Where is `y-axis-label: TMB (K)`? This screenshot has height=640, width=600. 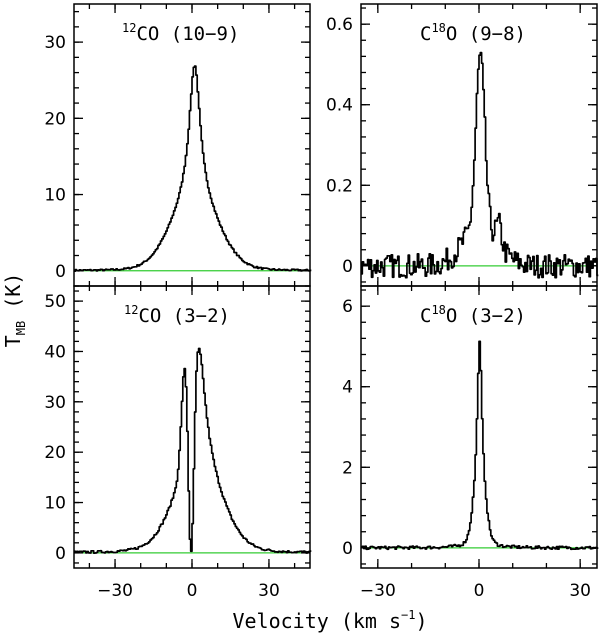 y-axis-label: TMB (K) is located at coordinates (14, 310).